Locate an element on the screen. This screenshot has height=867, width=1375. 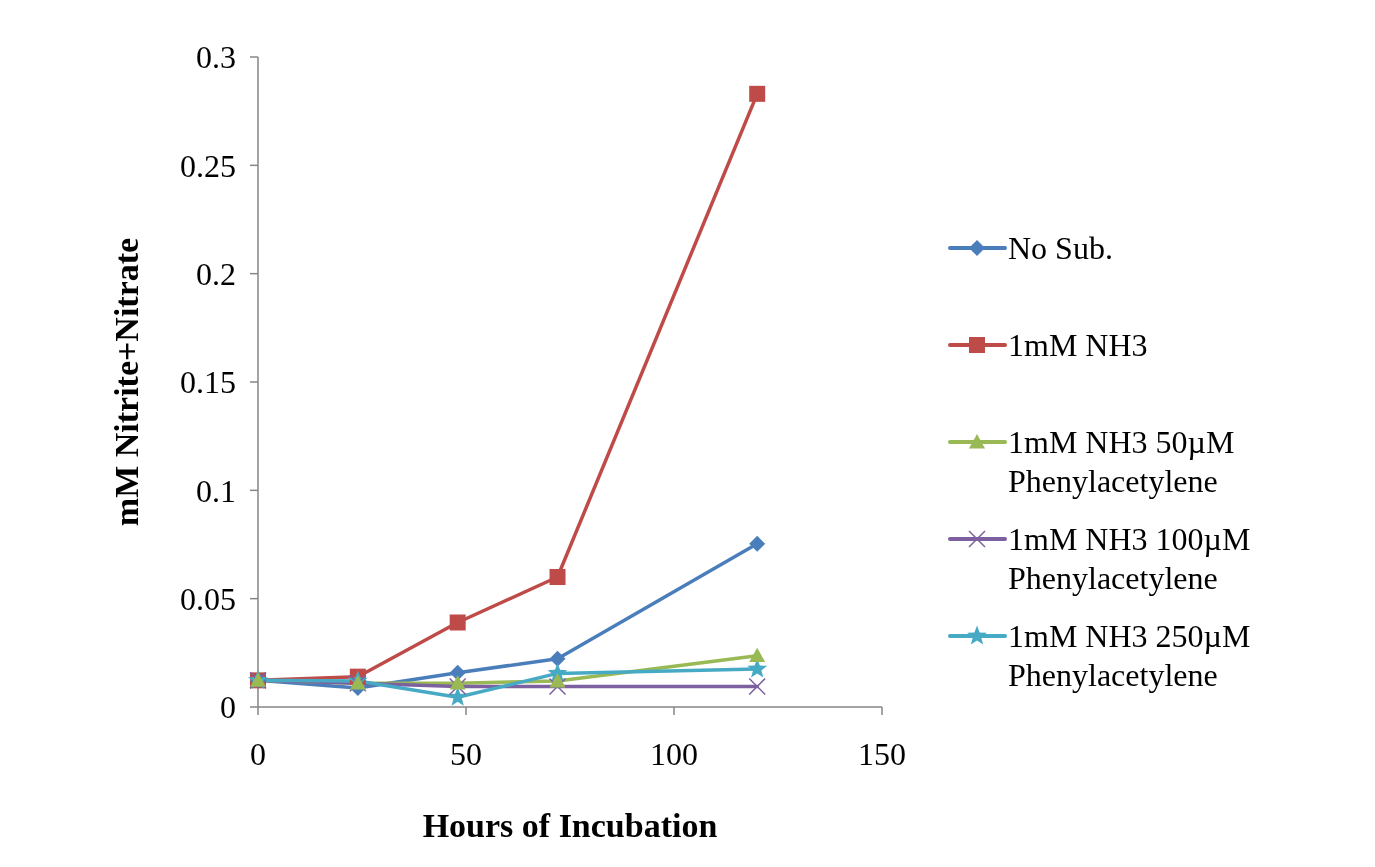
legend-label: 1mM NH3 250µM Phenylacetylene is located at coordinates (1129, 655).